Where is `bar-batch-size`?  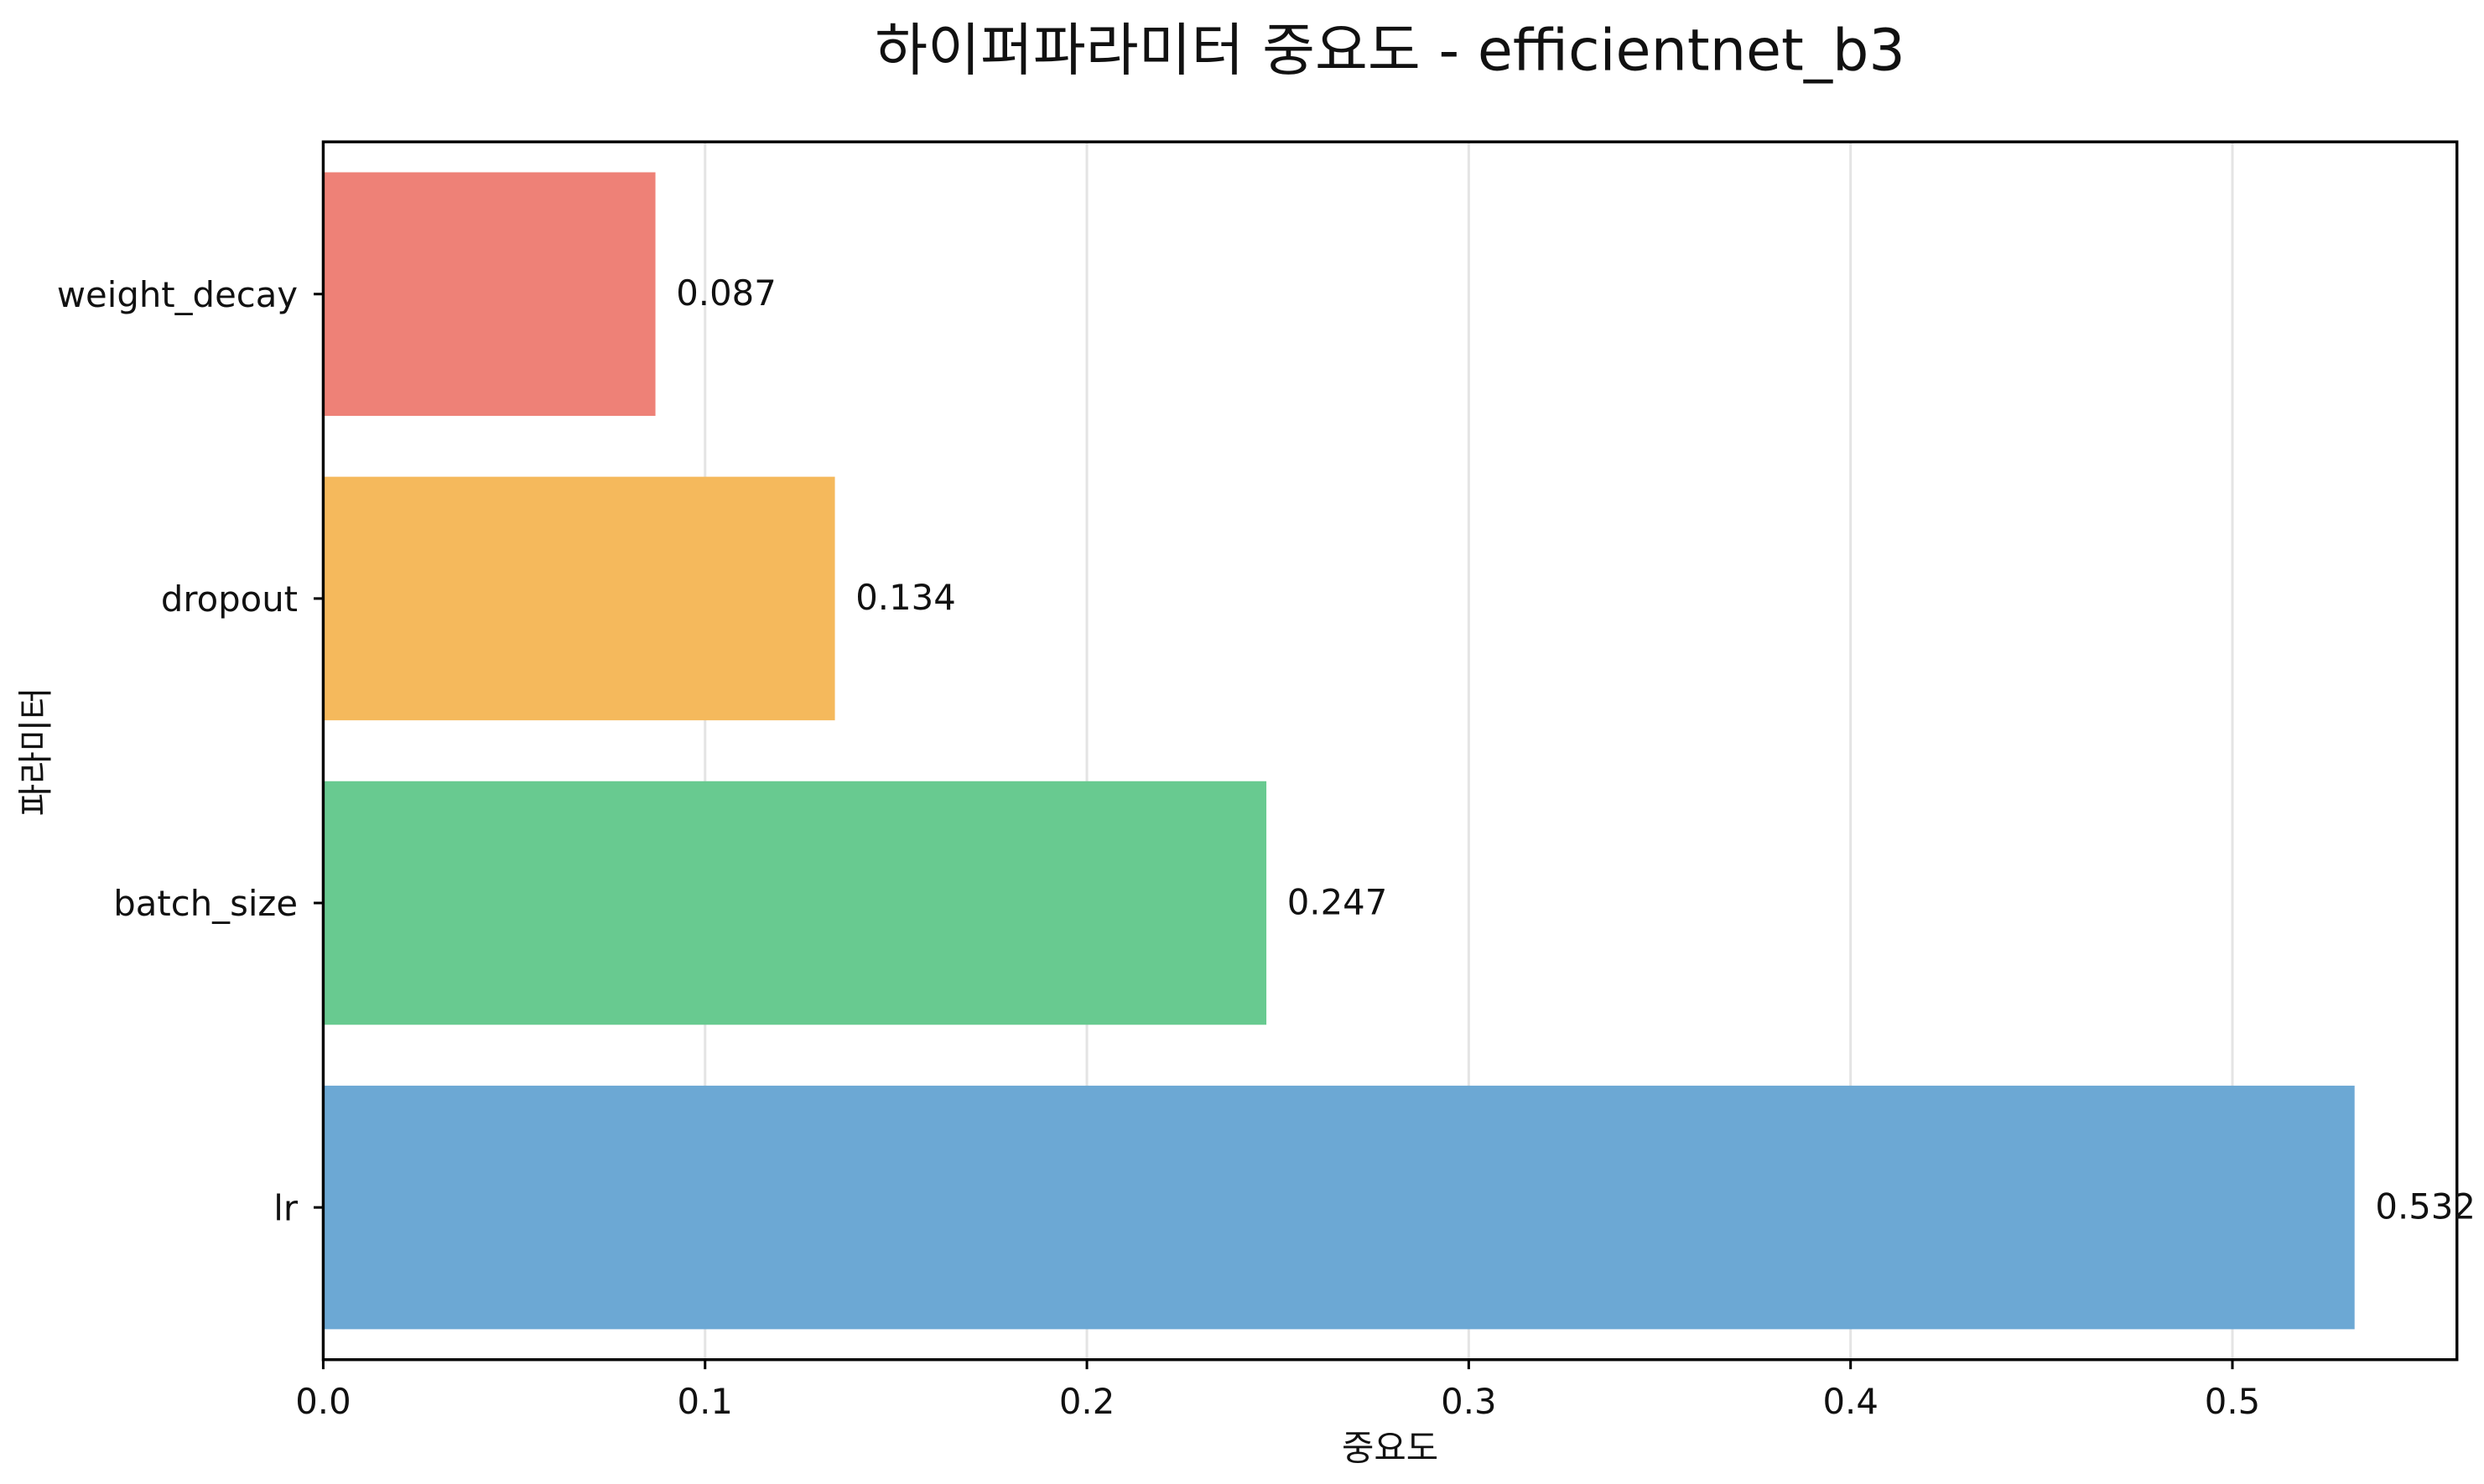
bar-batch-size is located at coordinates (795, 903).